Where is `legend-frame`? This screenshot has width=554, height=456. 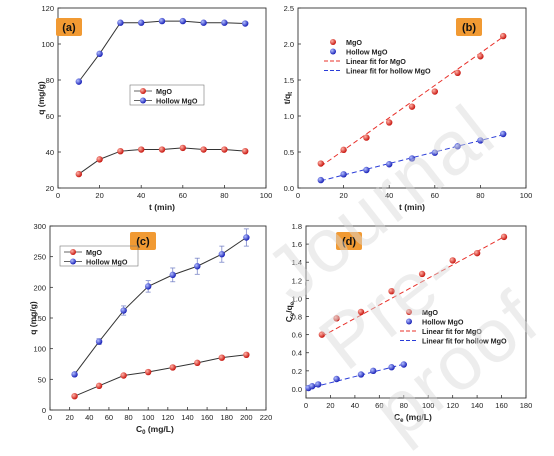 legend-frame is located at coordinates (167, 95).